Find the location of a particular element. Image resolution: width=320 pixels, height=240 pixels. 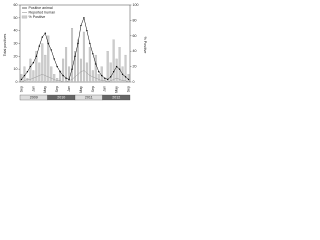

line is located at coordinates (75, 76).